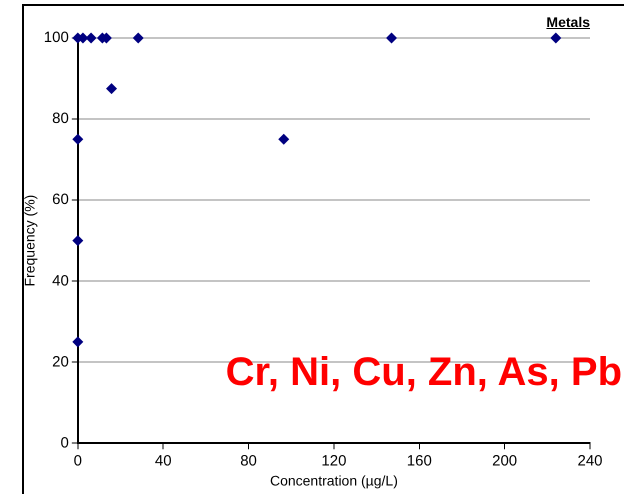  Describe the element at coordinates (60, 361) in the screenshot. I see `y-tick-label: 20` at that location.